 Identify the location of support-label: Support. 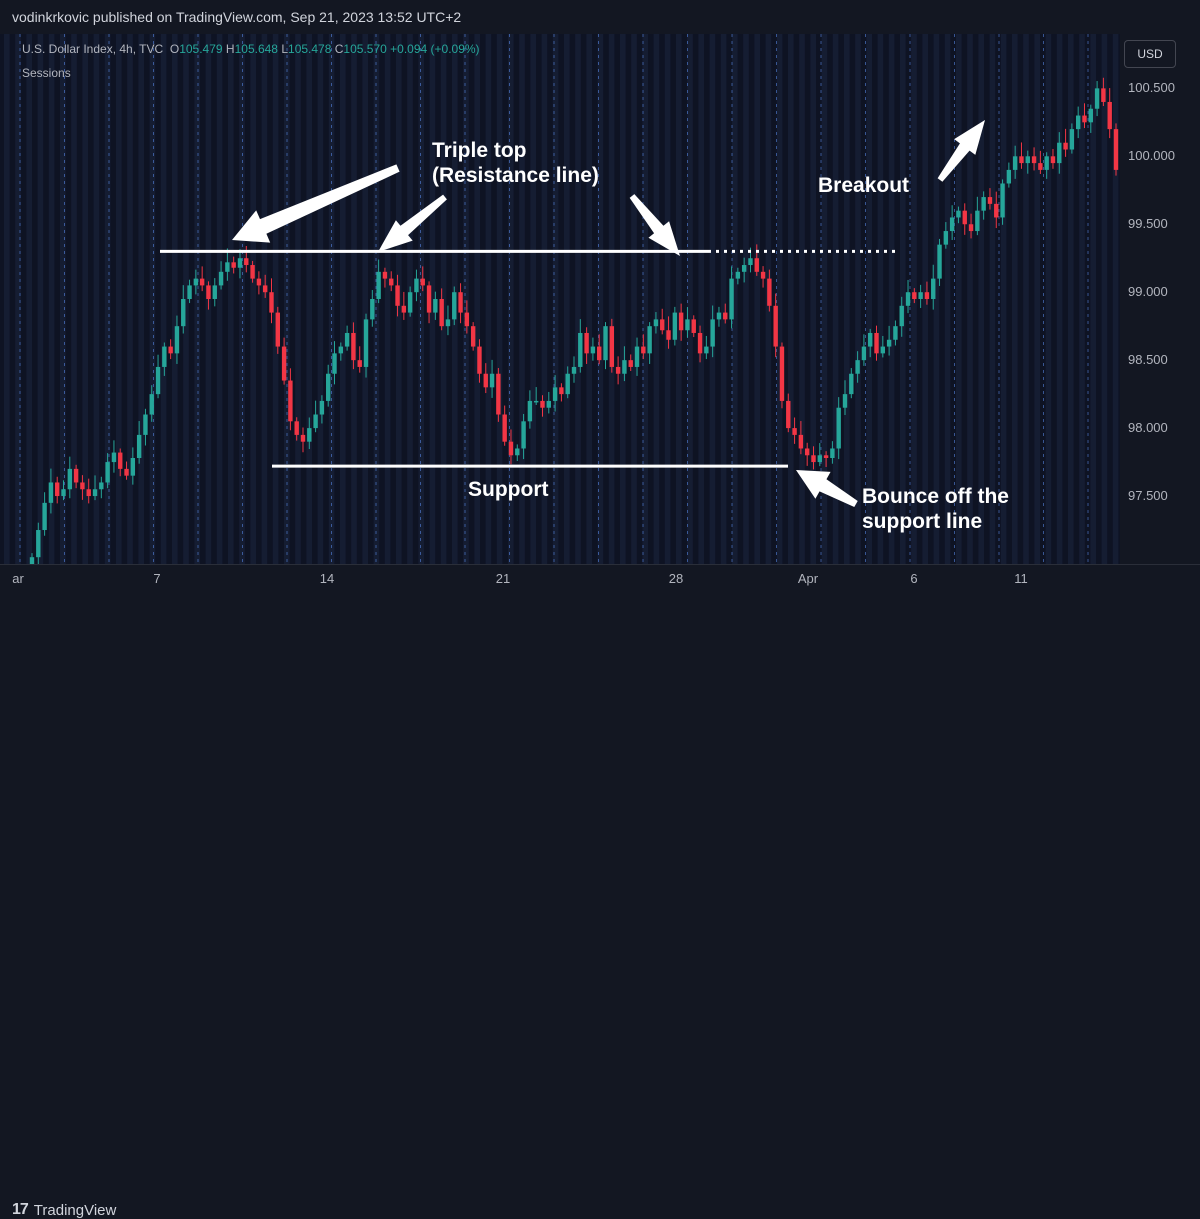
(508, 489).